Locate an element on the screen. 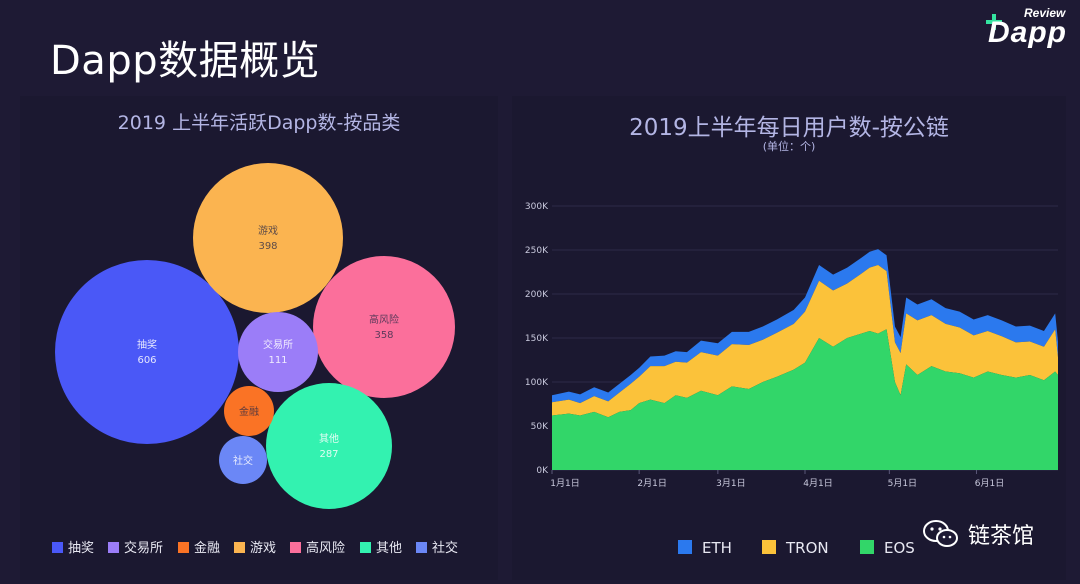 The width and height of the screenshot is (1080, 584). x-tick-label: 1月1日 is located at coordinates (564, 483).